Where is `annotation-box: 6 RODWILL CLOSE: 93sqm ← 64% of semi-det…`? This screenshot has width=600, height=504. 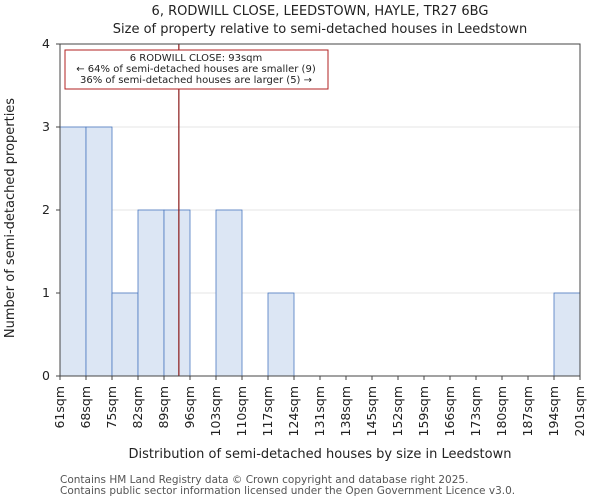 annotation-box: 6 RODWILL CLOSE: 93sqm ← 64% of semi-det… is located at coordinates (196, 69).